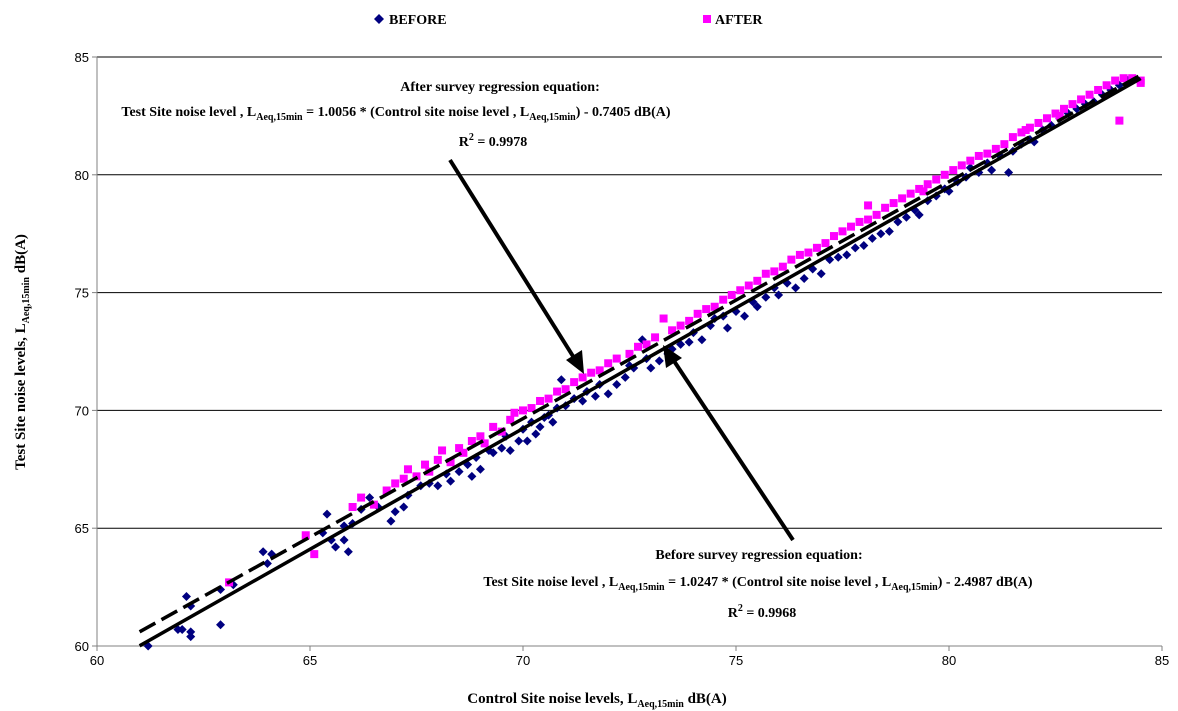 The height and width of the screenshot is (711, 1178). I want to click on x-axis-ticks: 60 65 70 75 80 85, so click(629, 657).